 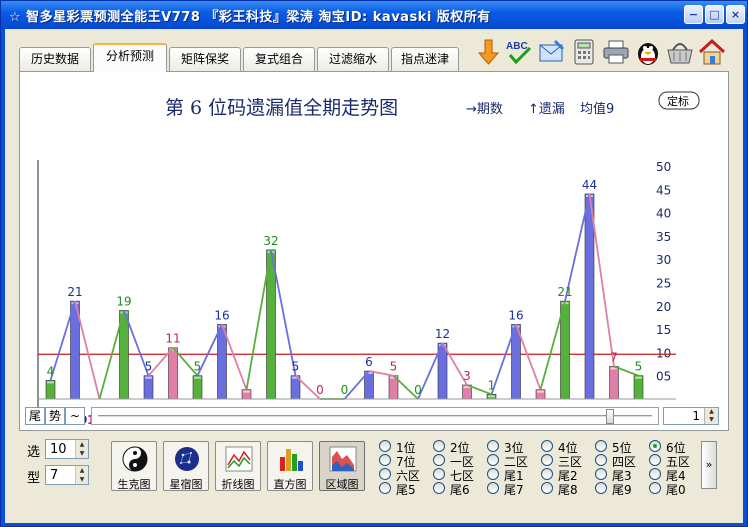 What do you see at coordinates (353, 59) in the screenshot?
I see `tab-filter: 过滤缩水` at bounding box center [353, 59].